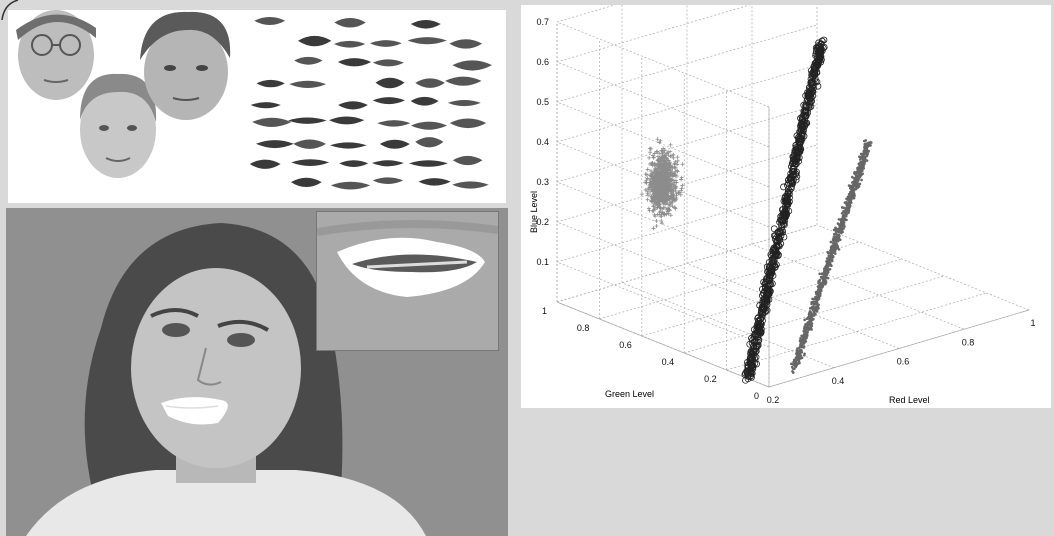 The height and width of the screenshot is (536, 1054). Describe the element at coordinates (118, 125) in the screenshot. I see `face-photo` at that location.